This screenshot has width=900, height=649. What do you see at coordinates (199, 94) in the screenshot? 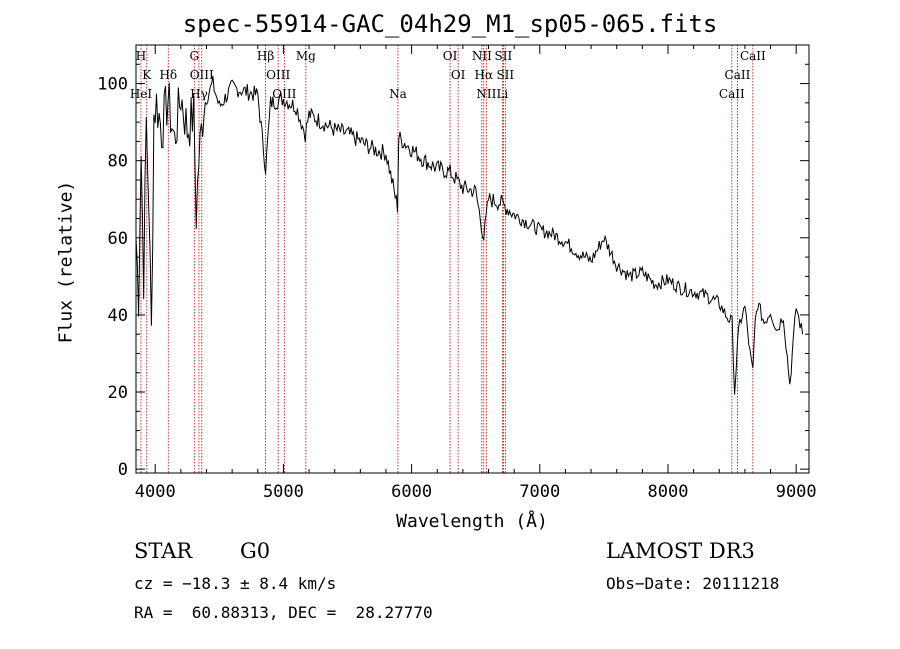
I see `marker-label: Hγ` at bounding box center [199, 94].